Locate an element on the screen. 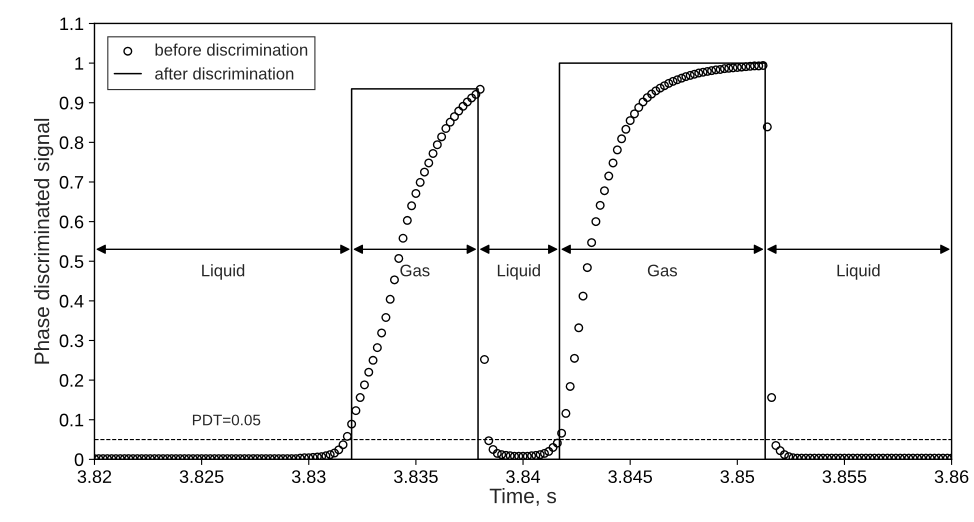 Image resolution: width=974 pixels, height=522 pixels. x-tick-label: 3.845 is located at coordinates (630, 477).